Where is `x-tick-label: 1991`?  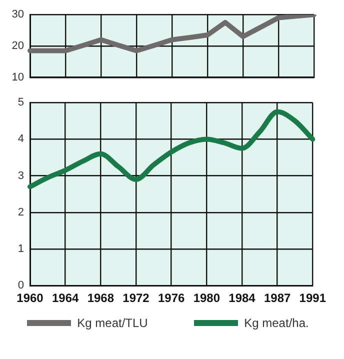 x-tick-label: 1991 is located at coordinates (312, 298).